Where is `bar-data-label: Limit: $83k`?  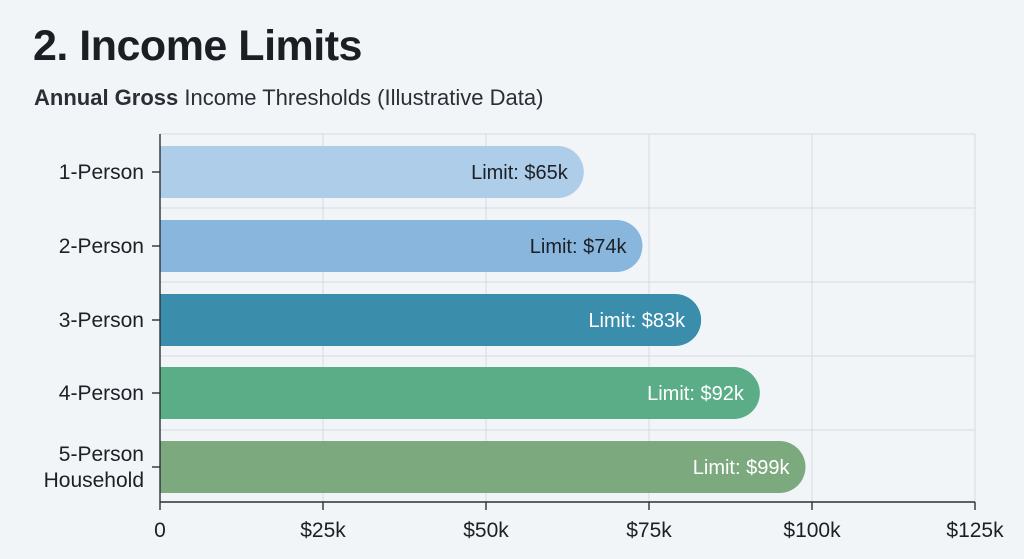
bar-data-label: Limit: $83k is located at coordinates (637, 321).